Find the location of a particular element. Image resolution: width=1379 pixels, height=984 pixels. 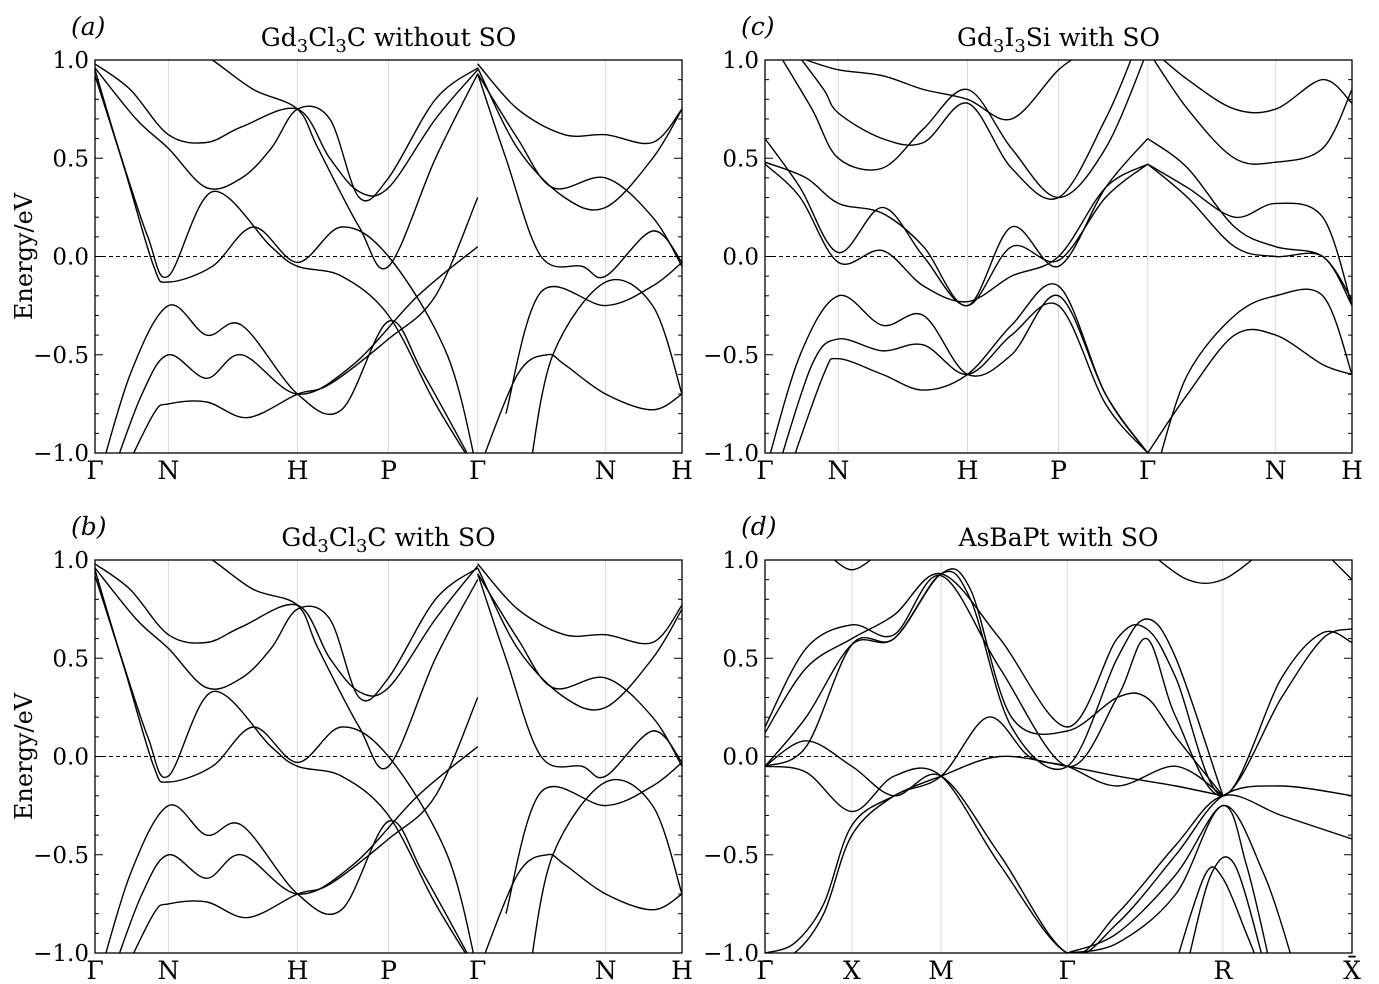

title-part: AsBaPt with SO is located at coordinates (1057, 537).